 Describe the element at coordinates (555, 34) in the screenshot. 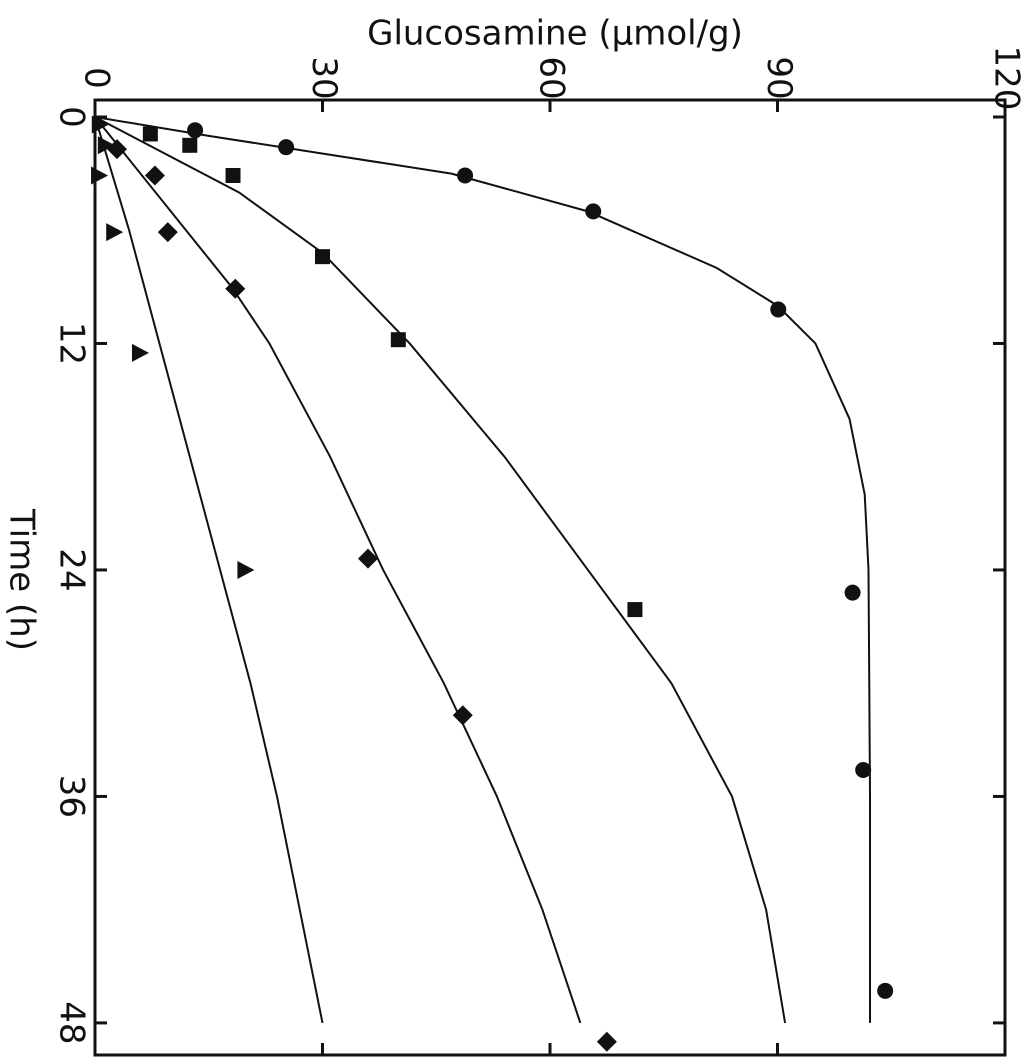

I see `y-axis-label: Glucosamine (µmol/g)` at that location.